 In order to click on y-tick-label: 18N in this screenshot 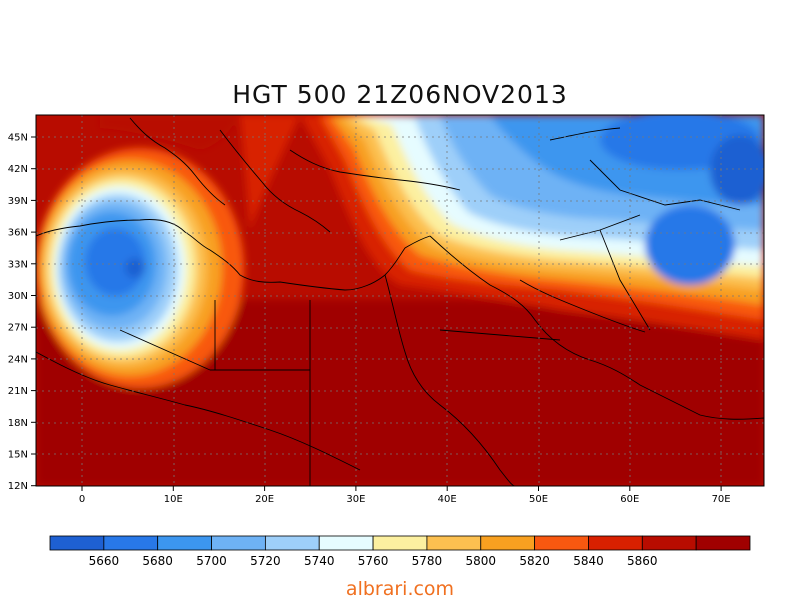, I will do `click(18, 423)`.